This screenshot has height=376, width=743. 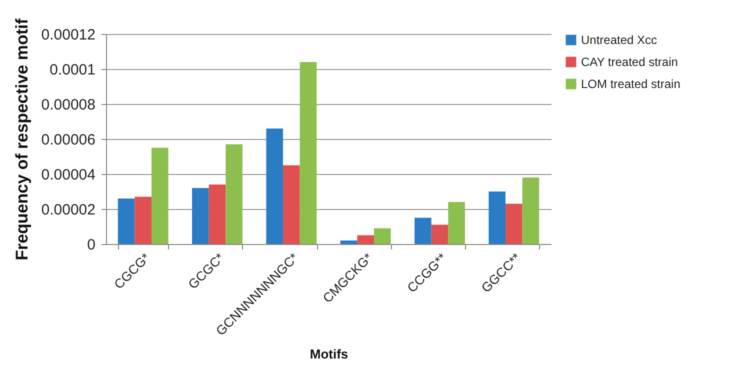 What do you see at coordinates (73, 70) in the screenshot?
I see `y-tick-label: 0.0001` at bounding box center [73, 70].